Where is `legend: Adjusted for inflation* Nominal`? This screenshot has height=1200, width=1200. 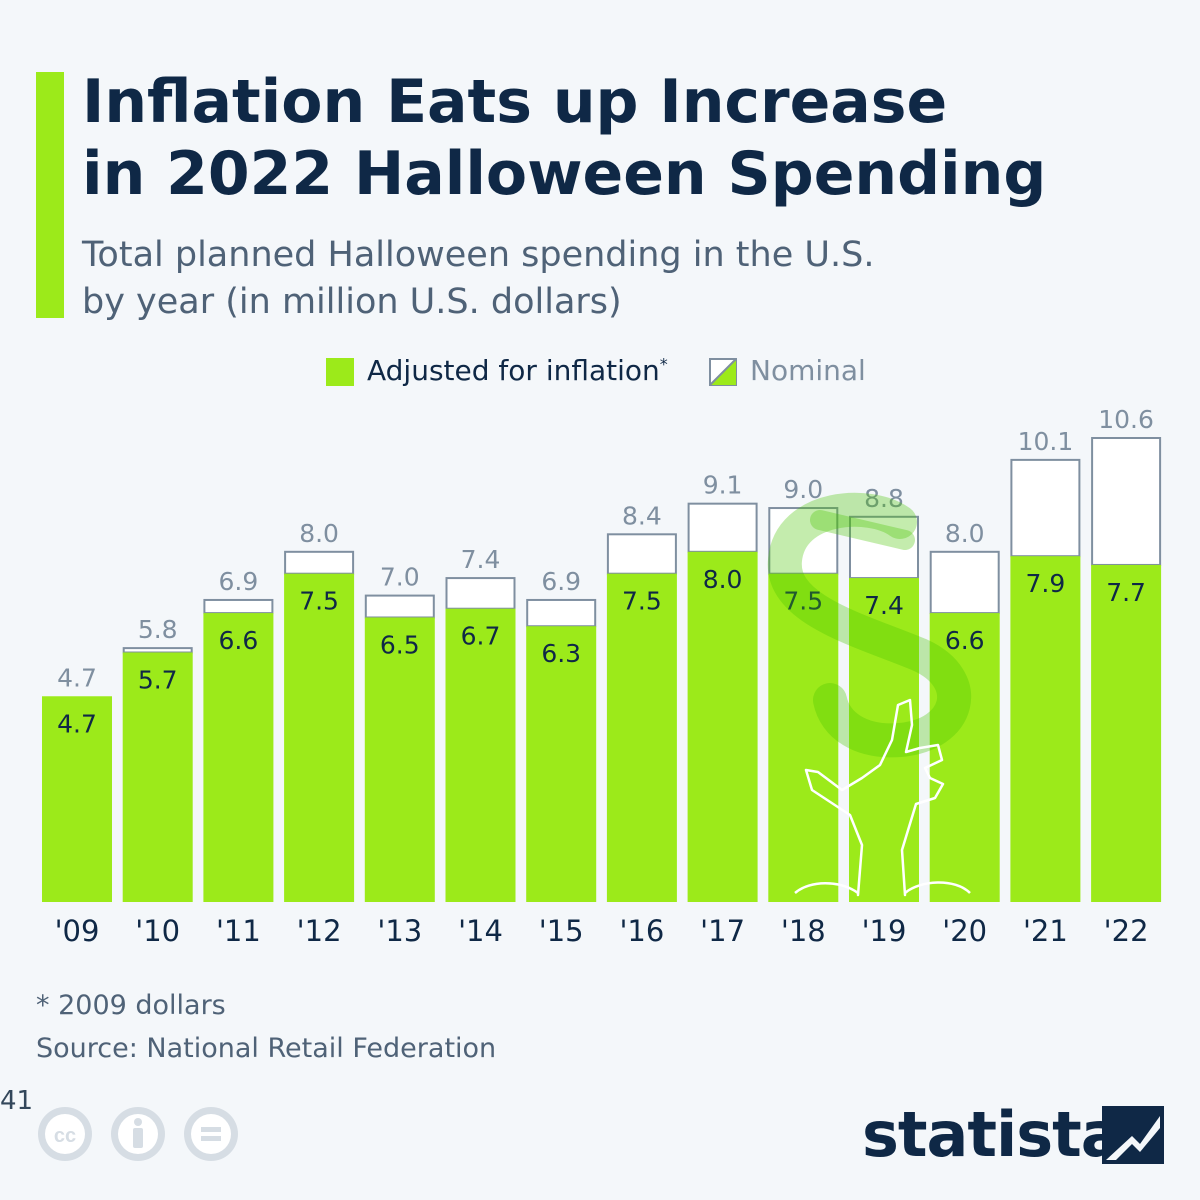 legend: Adjusted for inflation* Nominal is located at coordinates (600, 371).